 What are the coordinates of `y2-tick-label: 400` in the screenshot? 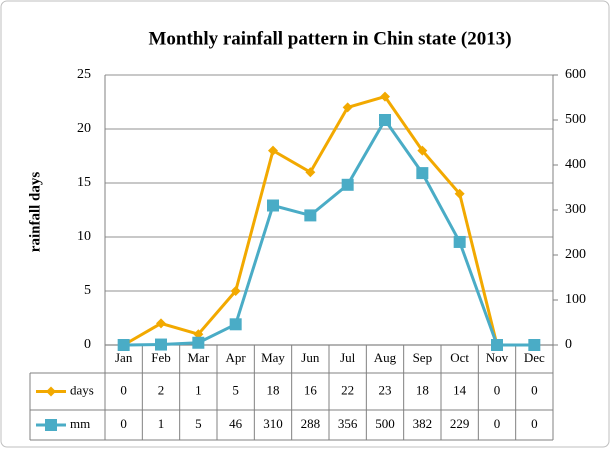 It's located at (575, 164).